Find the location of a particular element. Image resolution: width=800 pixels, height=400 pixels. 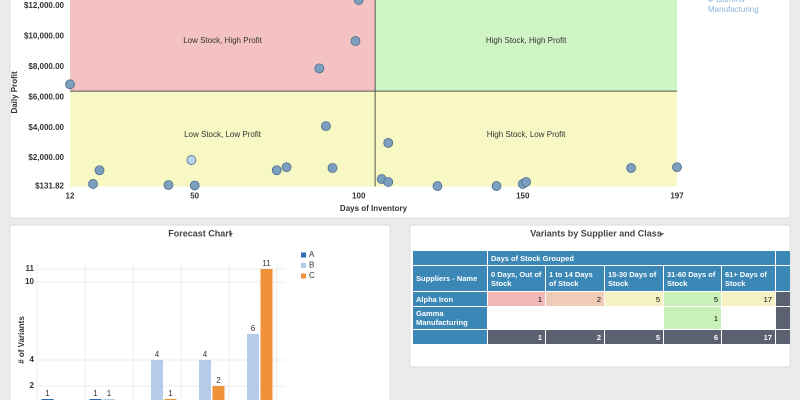

panel-title: Forecast Chart is located at coordinates (200, 233).